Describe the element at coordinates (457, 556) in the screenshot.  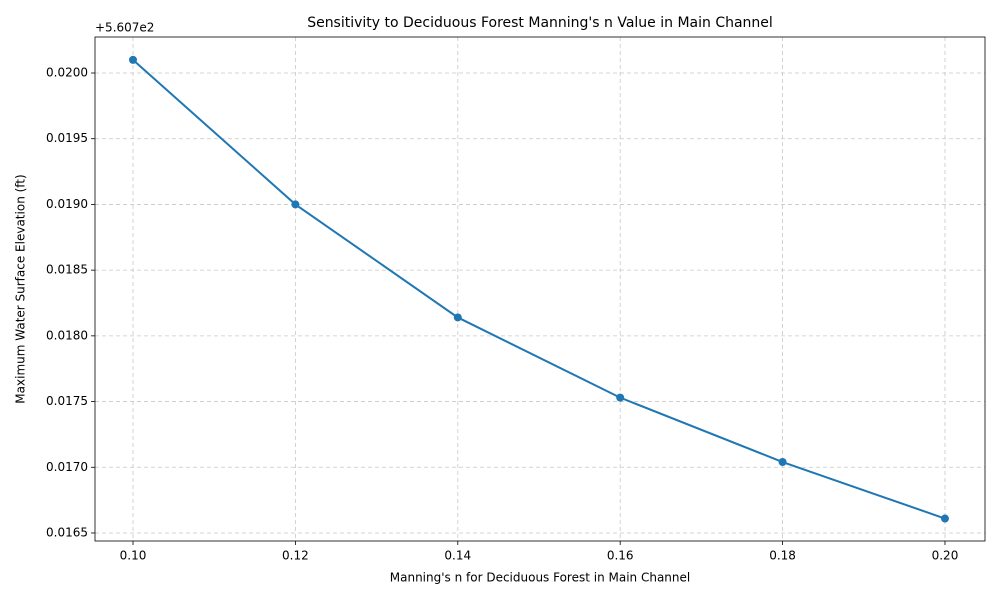
I see `x-tick-label: 0.14` at that location.